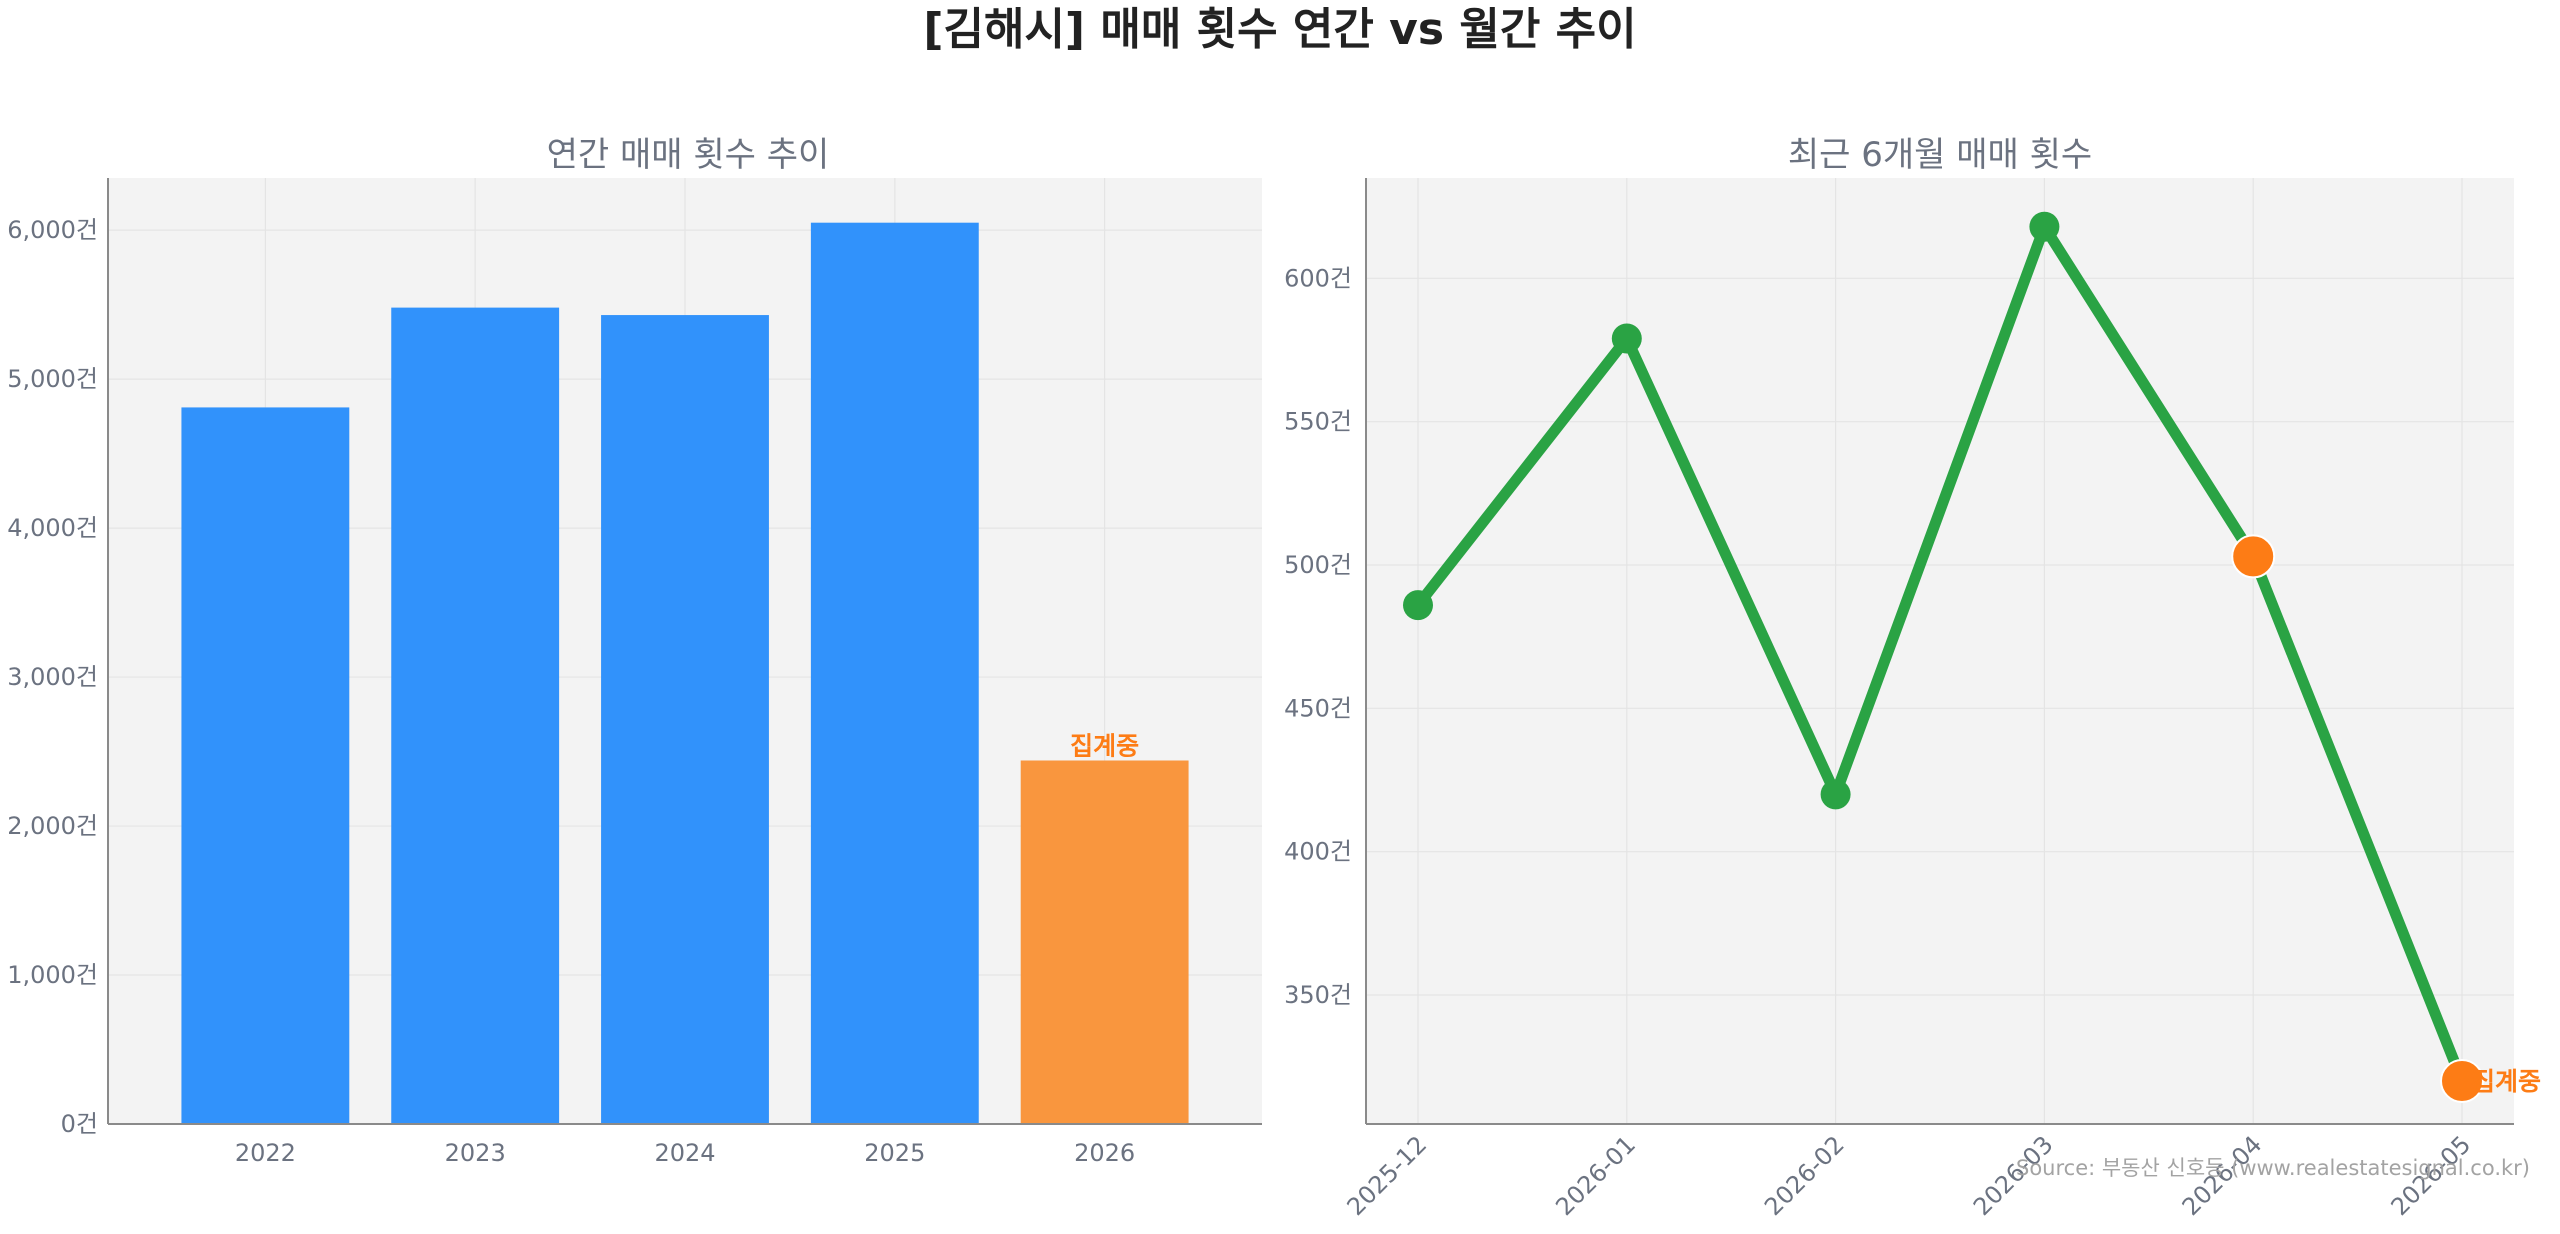  What do you see at coordinates (684, 1153) in the screenshot?
I see `x-tick-label: 2024` at bounding box center [684, 1153].